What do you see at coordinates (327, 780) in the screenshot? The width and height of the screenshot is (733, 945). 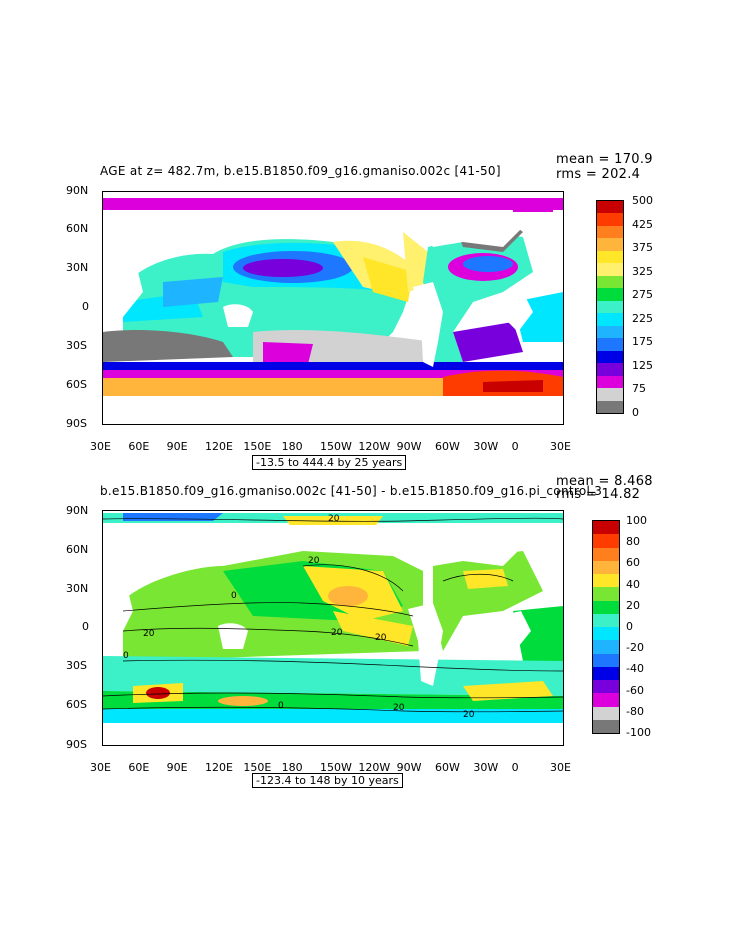 I see `panel2-range: -123.4 to 148 by 10 years` at bounding box center [327, 780].